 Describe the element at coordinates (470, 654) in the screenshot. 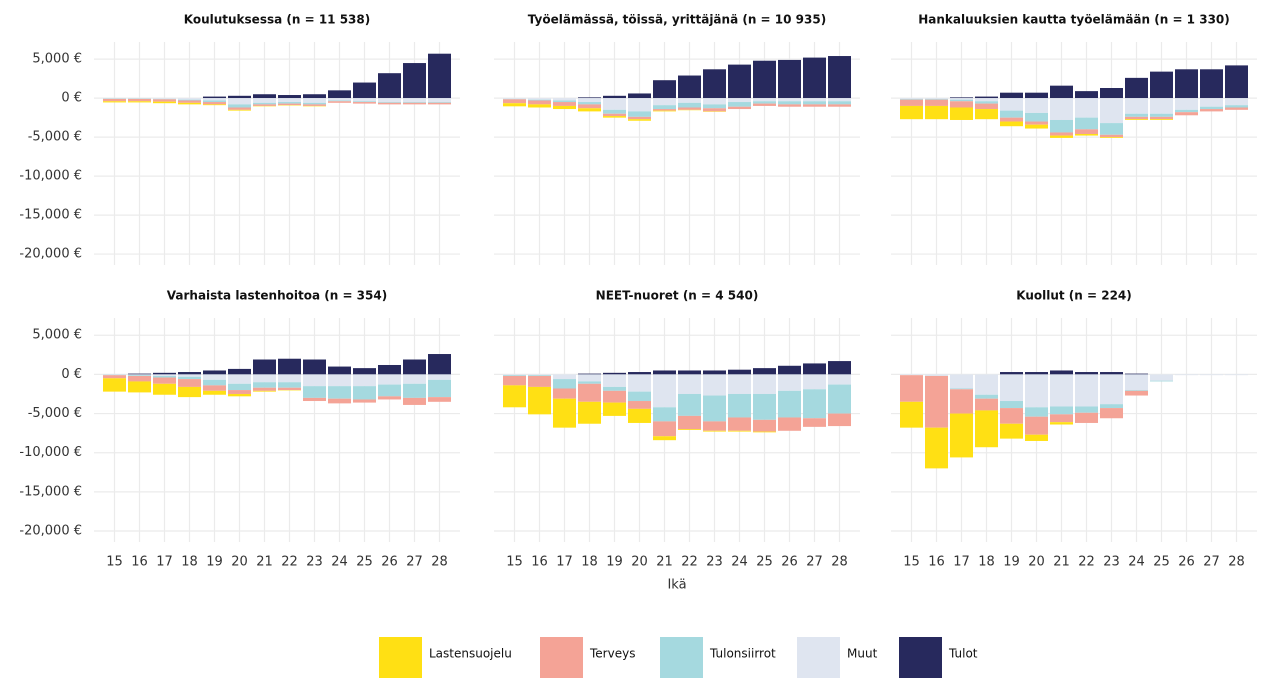

I see `legend-label: Lastensuojelu` at that location.